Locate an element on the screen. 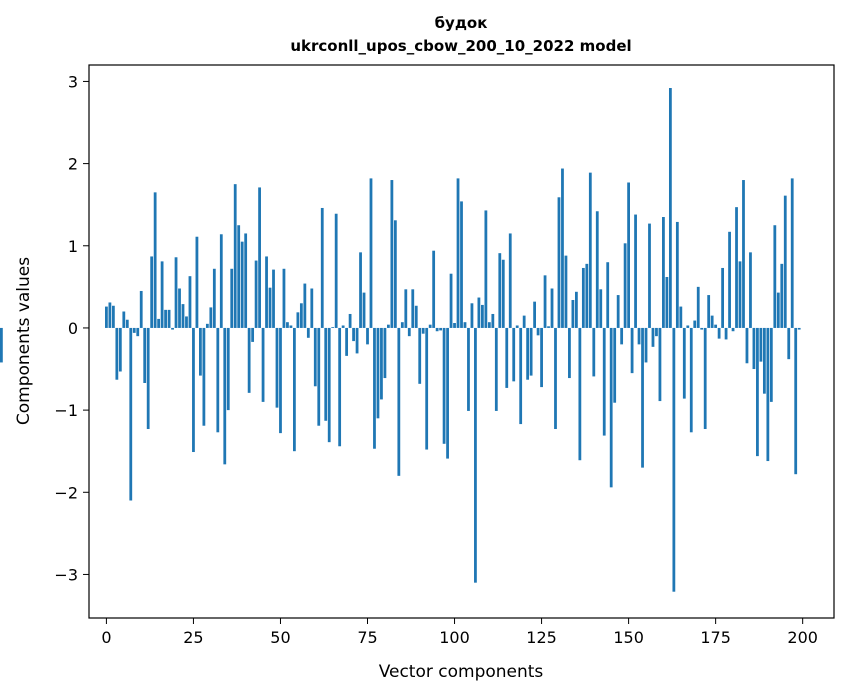  x-tick-label: 100 is located at coordinates (454, 637).